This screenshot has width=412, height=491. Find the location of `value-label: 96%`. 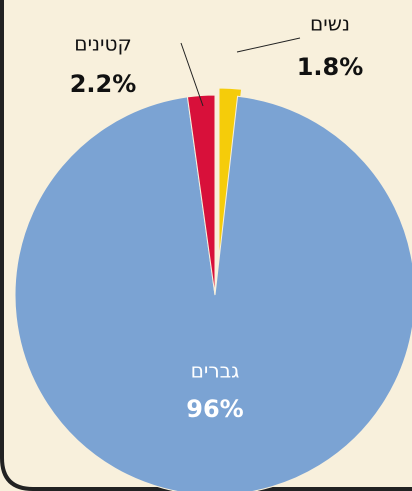

value-label: 96% is located at coordinates (214, 409).